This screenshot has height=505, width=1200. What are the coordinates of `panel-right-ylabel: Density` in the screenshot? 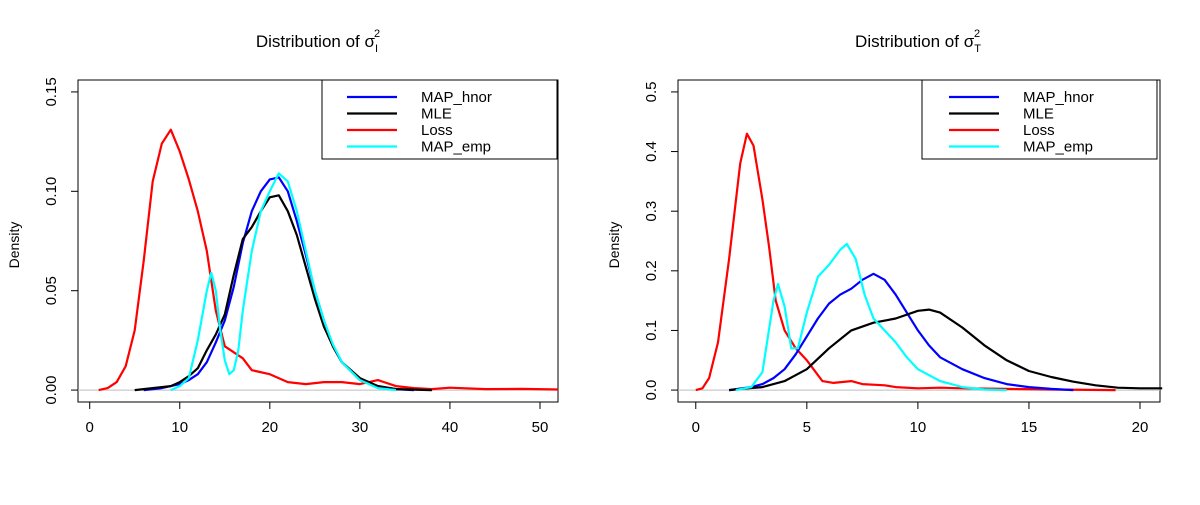 It's located at (614, 245).